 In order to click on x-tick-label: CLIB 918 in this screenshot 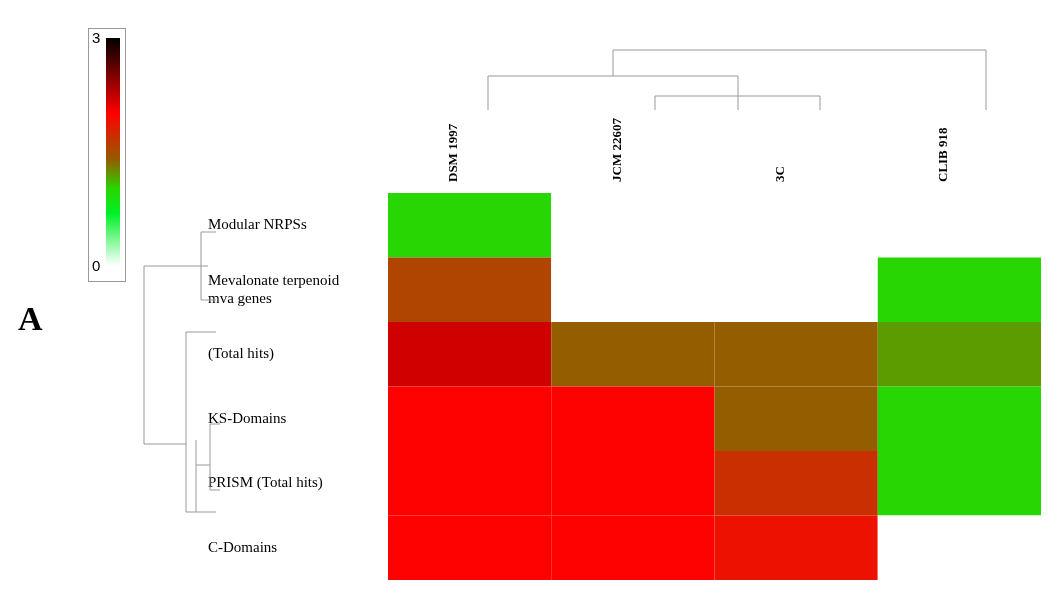, I will do `click(943, 154)`.